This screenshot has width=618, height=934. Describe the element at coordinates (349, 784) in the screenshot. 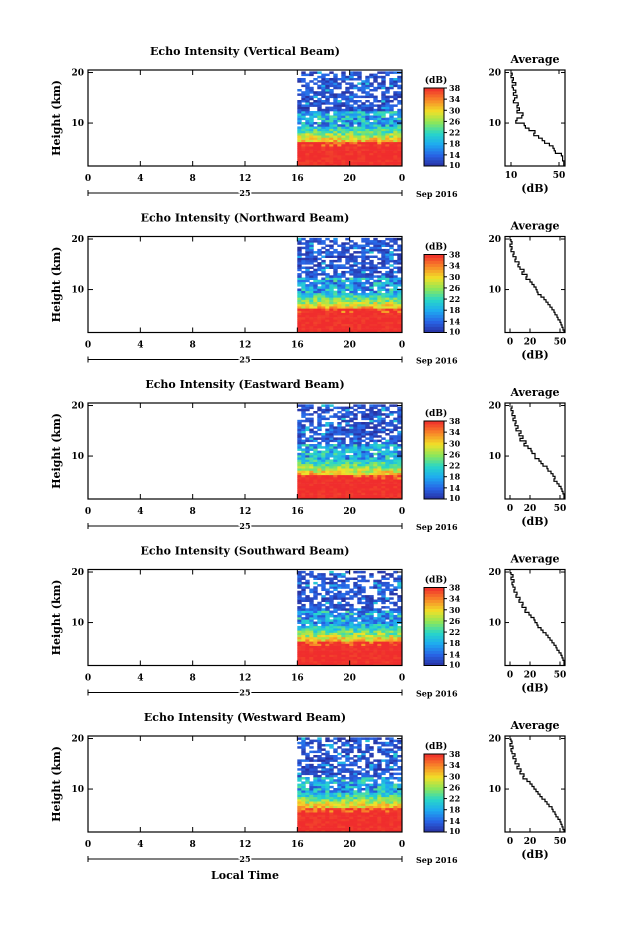

I see `heatmap-cells` at that location.